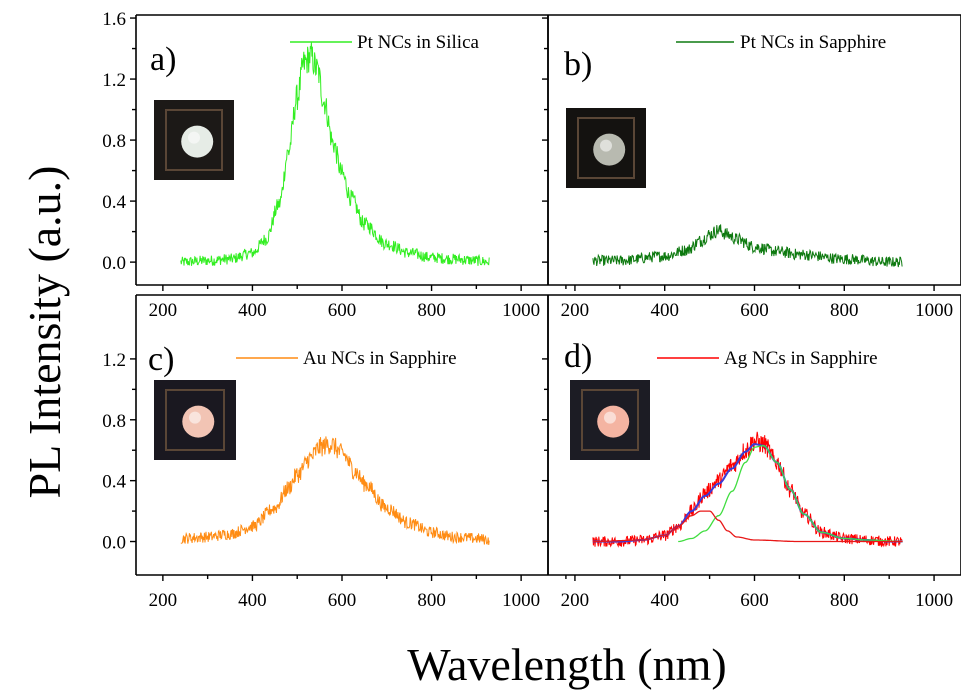  I want to click on series-fit-line, so click(747, 526).